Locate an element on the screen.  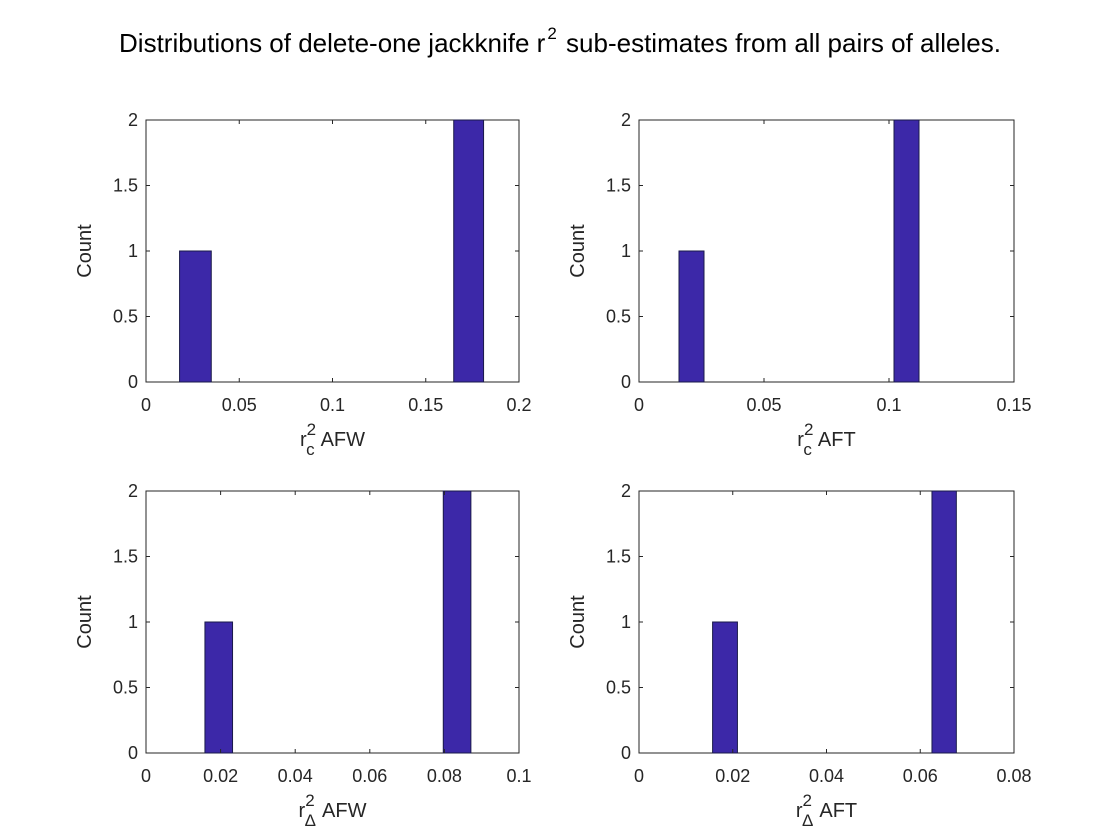
figure-title-main: Distributions of delete-one jackknife r is located at coordinates (332, 43).